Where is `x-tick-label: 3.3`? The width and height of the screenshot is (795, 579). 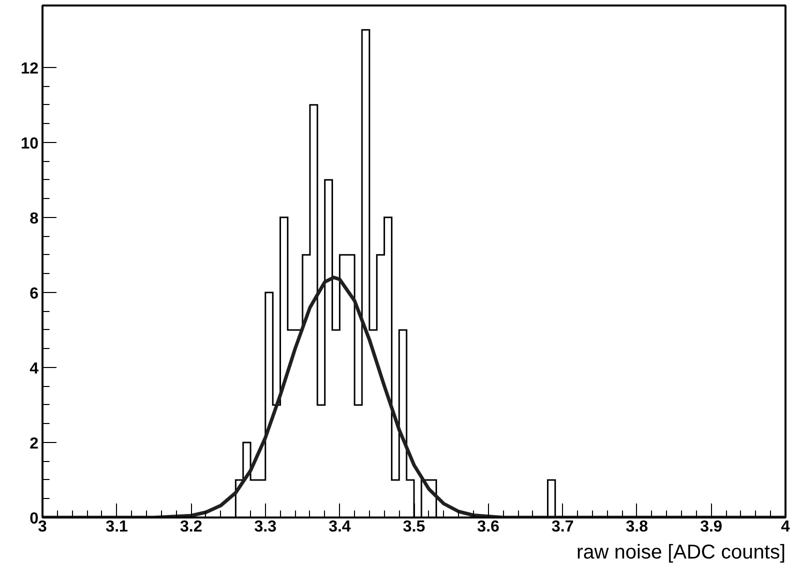 x-tick-label: 3.3 is located at coordinates (265, 527).